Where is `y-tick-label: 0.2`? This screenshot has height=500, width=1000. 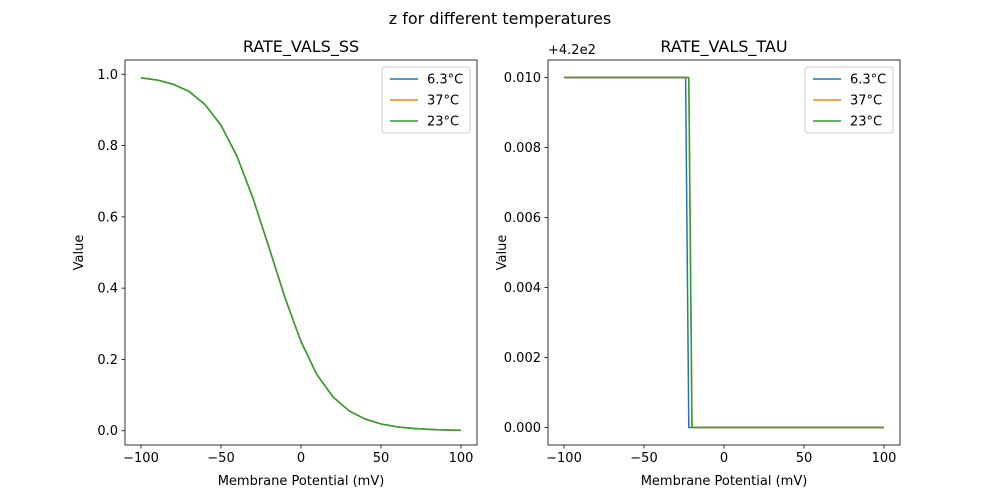
y-tick-label: 0.2 is located at coordinates (107, 360).